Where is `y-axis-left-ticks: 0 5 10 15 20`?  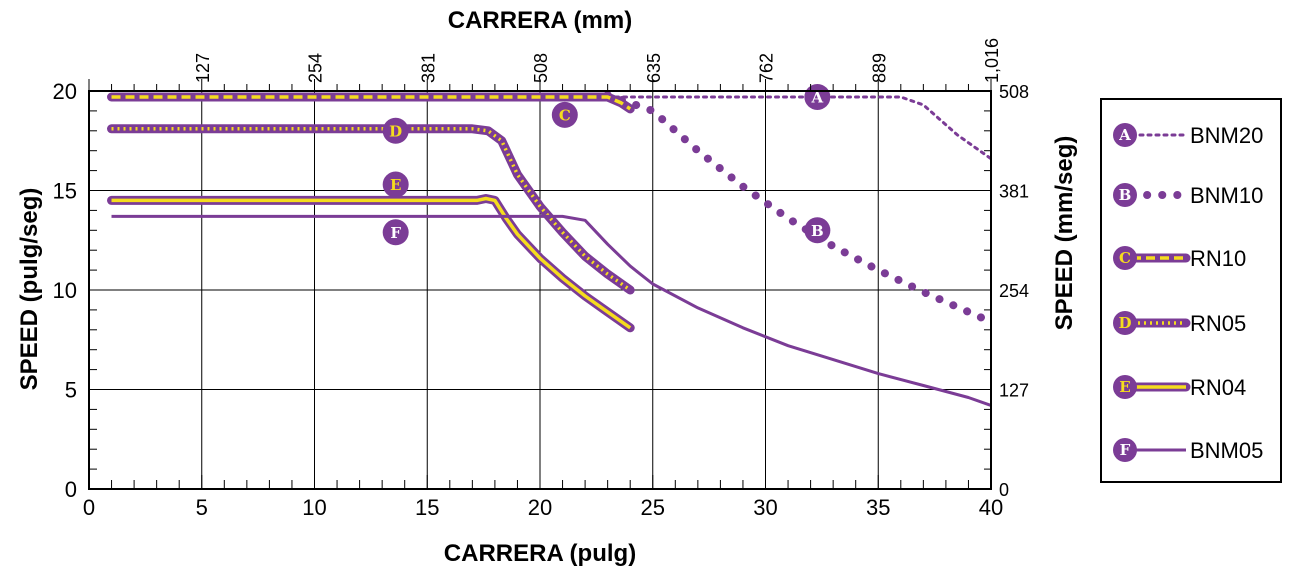 y-axis-left-ticks: 0 5 10 15 20 is located at coordinates (78, 290).